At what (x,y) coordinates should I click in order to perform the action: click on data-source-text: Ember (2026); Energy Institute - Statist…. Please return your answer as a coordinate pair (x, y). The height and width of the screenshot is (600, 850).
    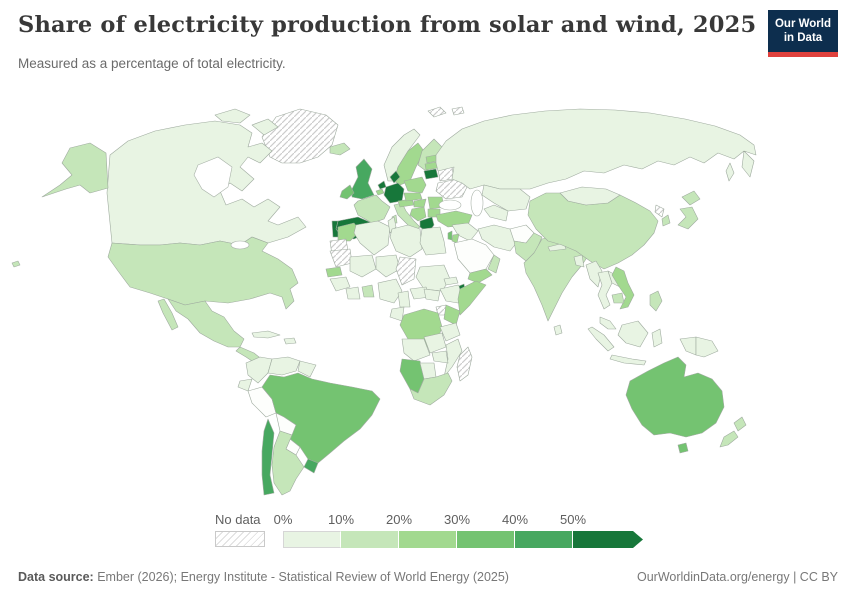
    Looking at the image, I should click on (301, 577).